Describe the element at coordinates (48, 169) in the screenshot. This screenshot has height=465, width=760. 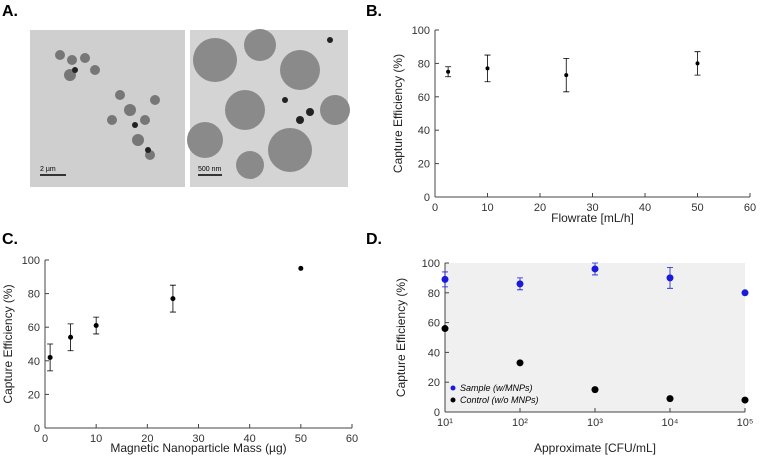
I see `scale-label: 2 µm` at that location.